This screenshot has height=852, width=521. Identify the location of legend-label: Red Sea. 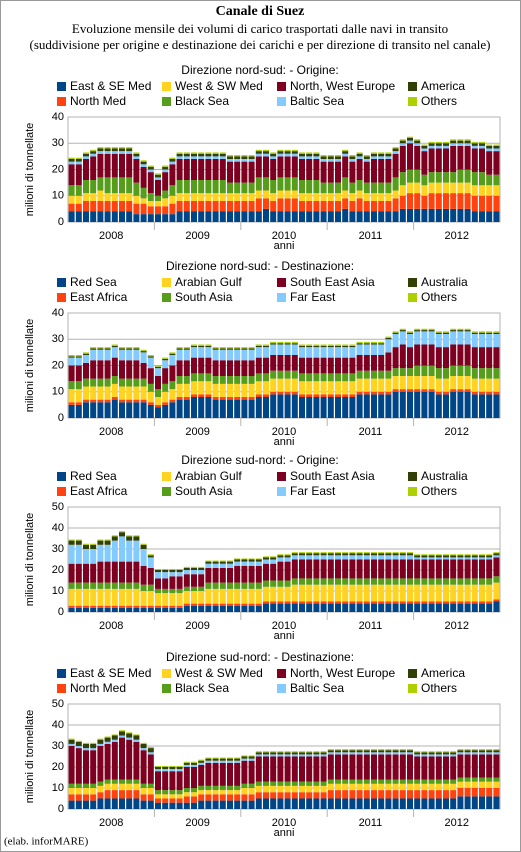
(93, 282).